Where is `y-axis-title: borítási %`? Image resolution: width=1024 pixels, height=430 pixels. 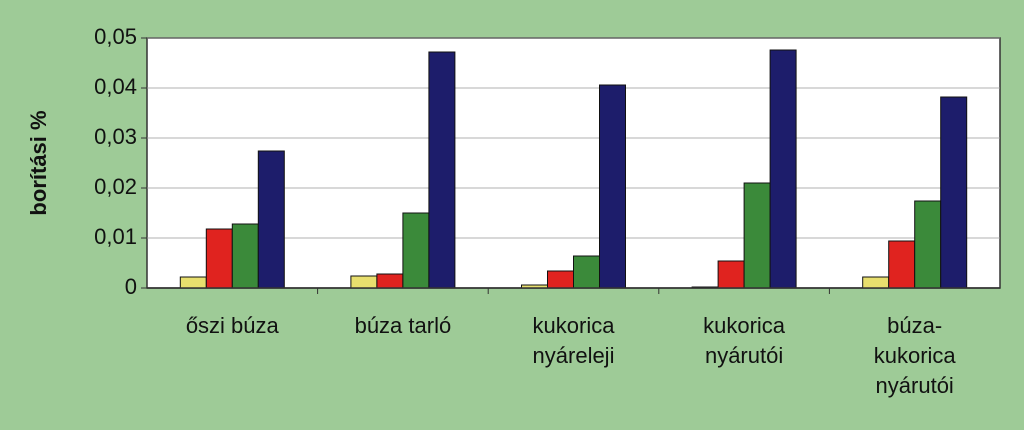 y-axis-title: borítási % is located at coordinates (38, 162).